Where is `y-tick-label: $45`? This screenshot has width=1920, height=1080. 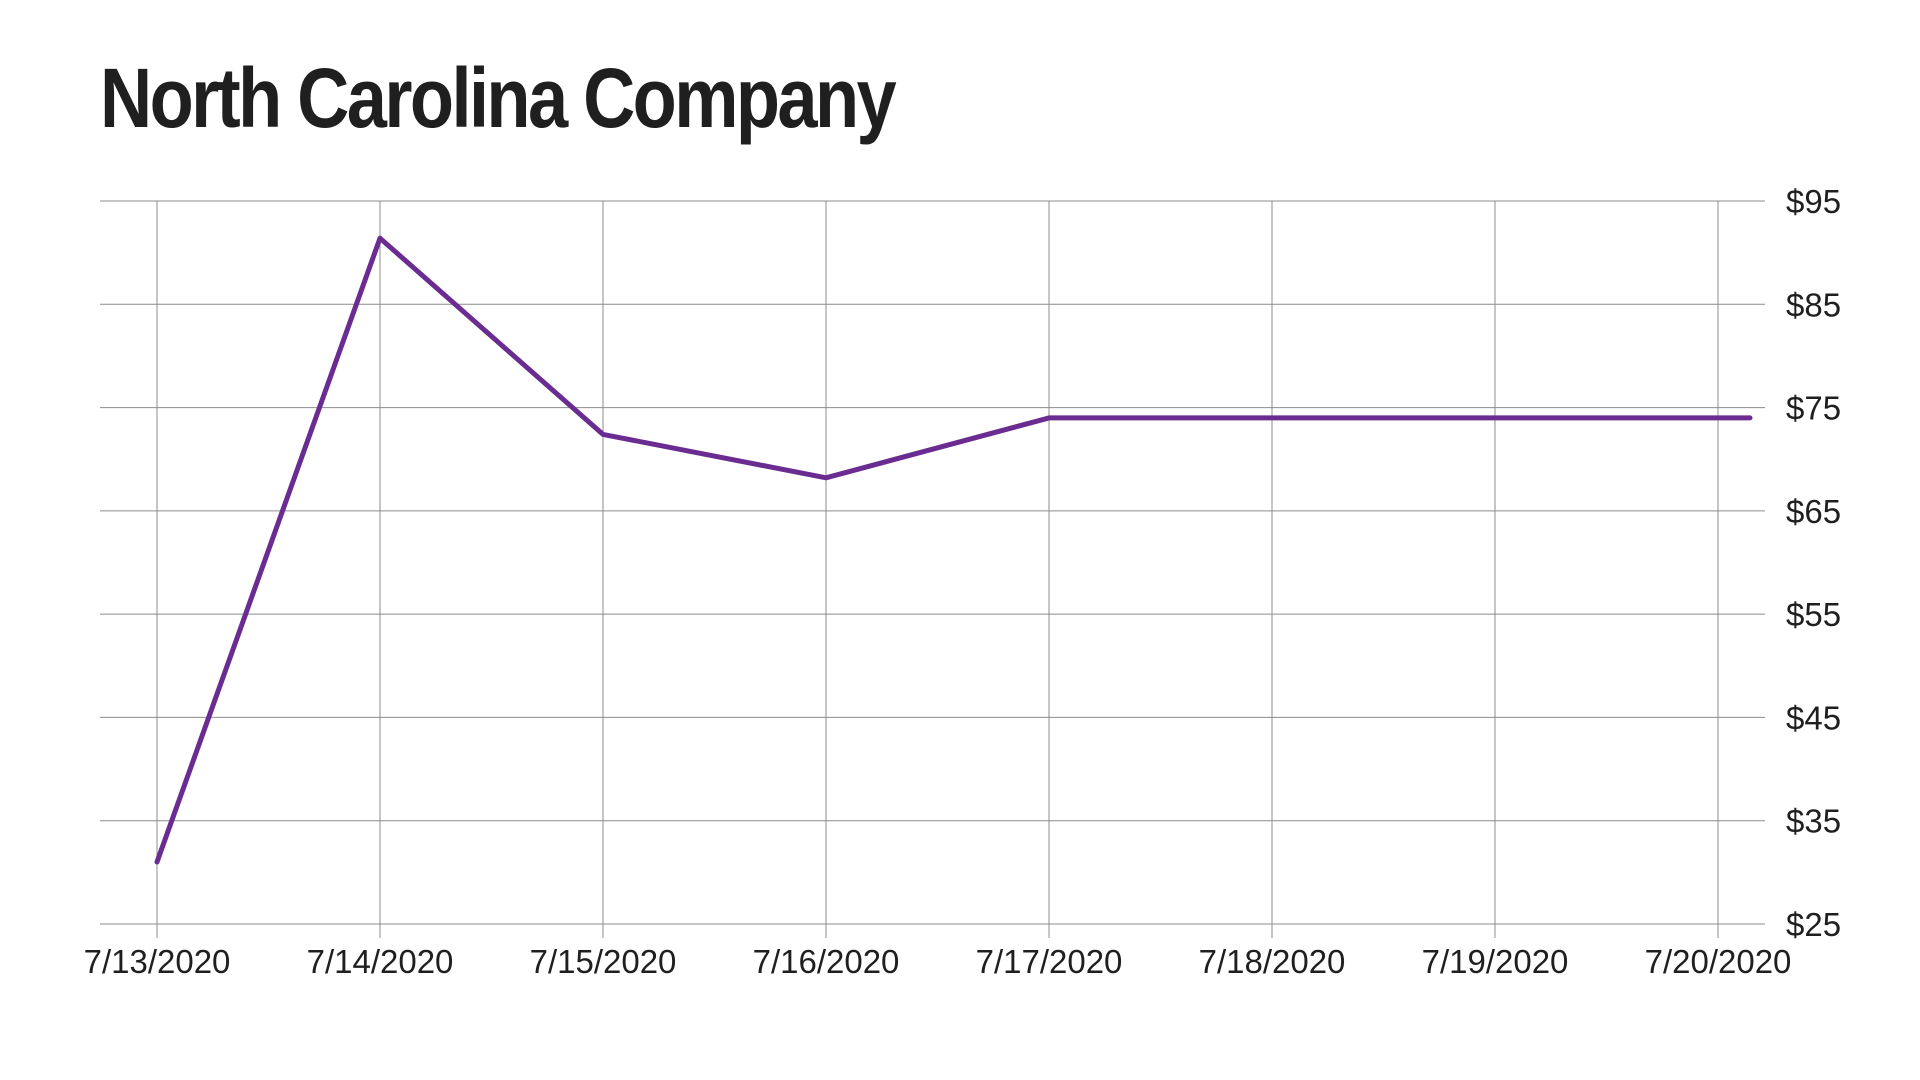 y-tick-label: $45 is located at coordinates (1813, 717).